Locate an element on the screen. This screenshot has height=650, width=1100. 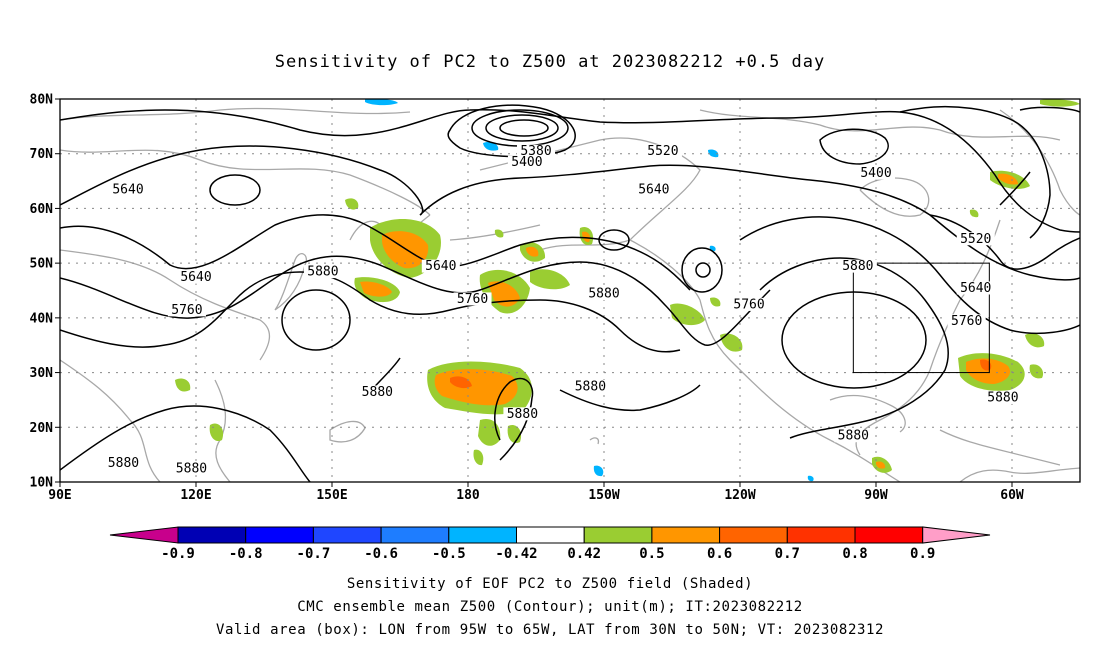
contour-ring-bc-inner is located at coordinates (703, 270).